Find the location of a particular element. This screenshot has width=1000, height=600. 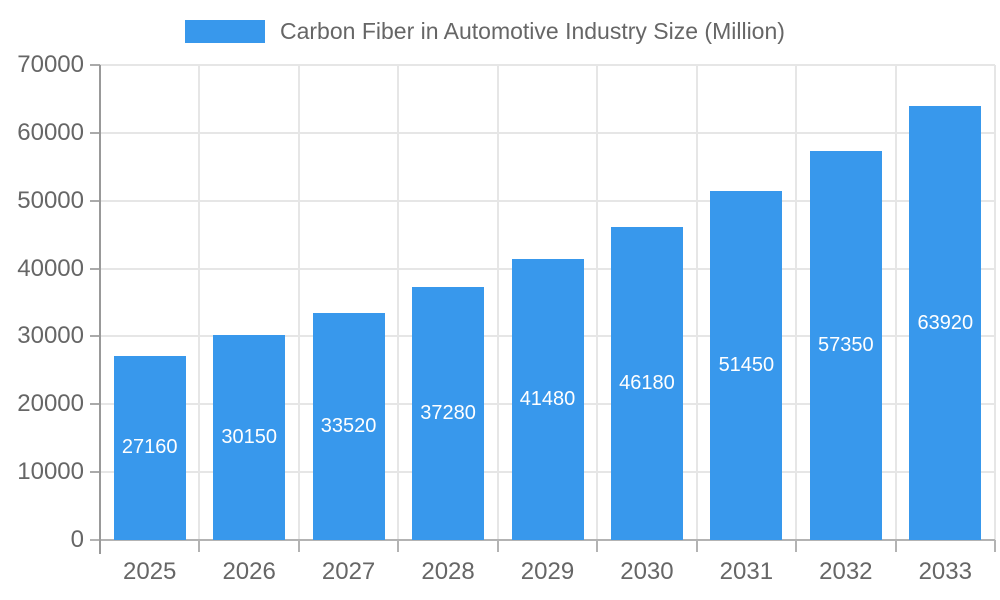

bar: 51450 is located at coordinates (746, 365).